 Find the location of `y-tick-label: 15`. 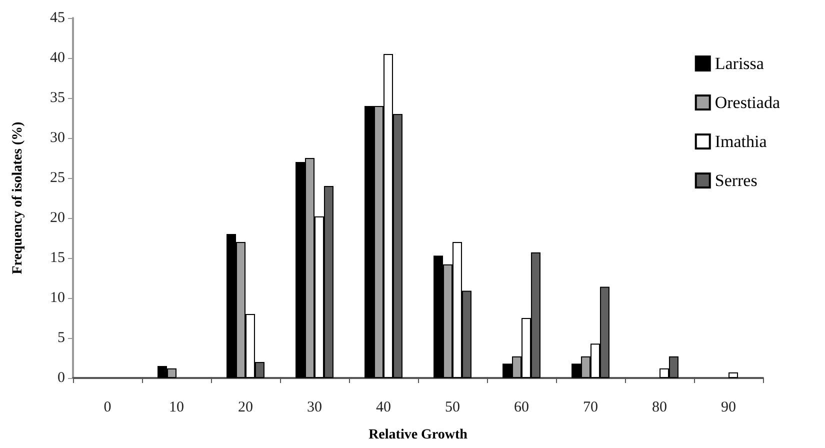

y-tick-label: 15 is located at coordinates (57, 258).